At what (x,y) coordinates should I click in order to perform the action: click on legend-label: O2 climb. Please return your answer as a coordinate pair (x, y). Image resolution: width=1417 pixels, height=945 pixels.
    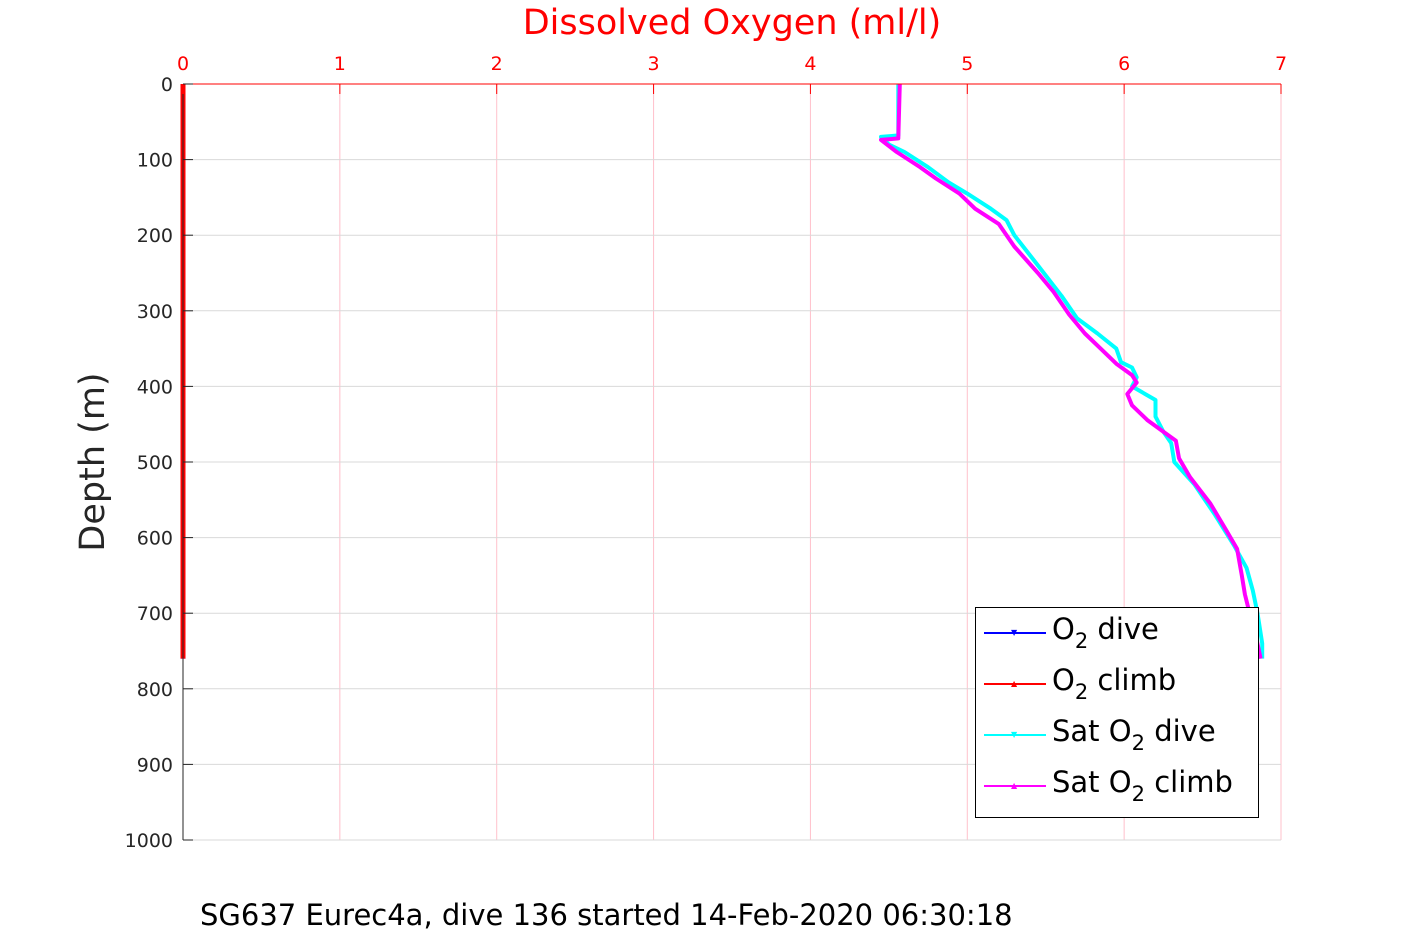
    Looking at the image, I should click on (1114, 683).